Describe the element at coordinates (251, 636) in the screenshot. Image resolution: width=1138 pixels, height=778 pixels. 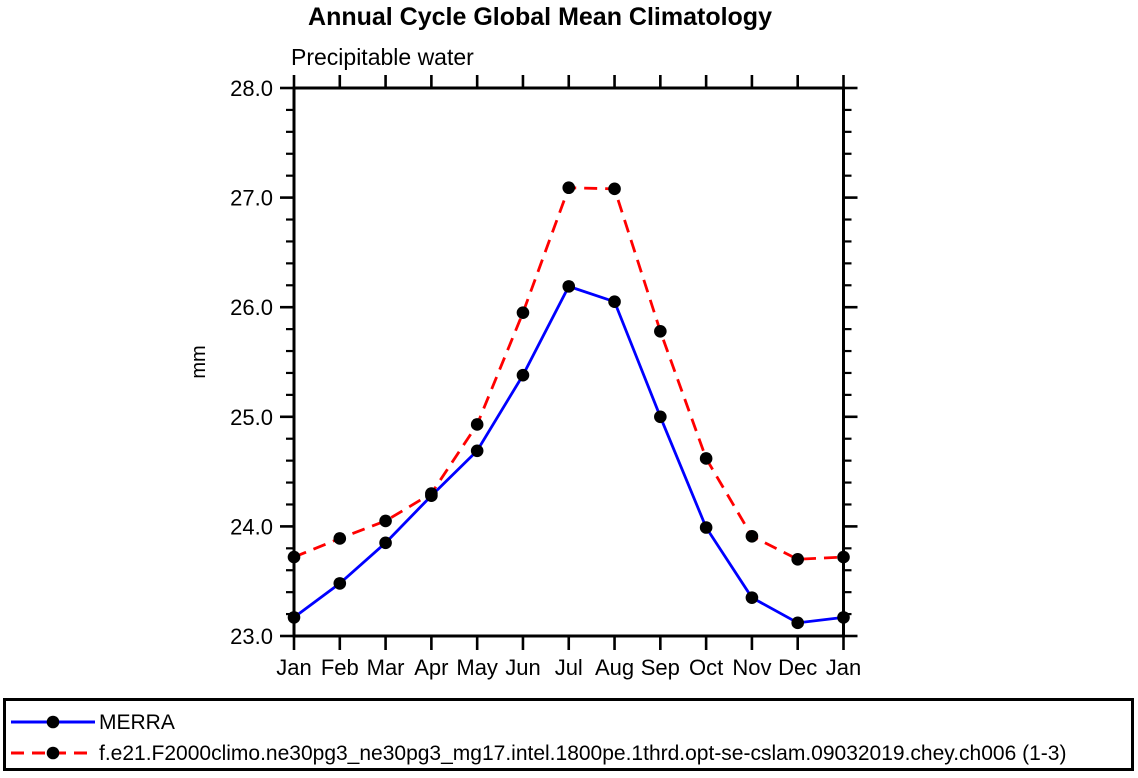
I see `y-tick-label: 23.0` at that location.